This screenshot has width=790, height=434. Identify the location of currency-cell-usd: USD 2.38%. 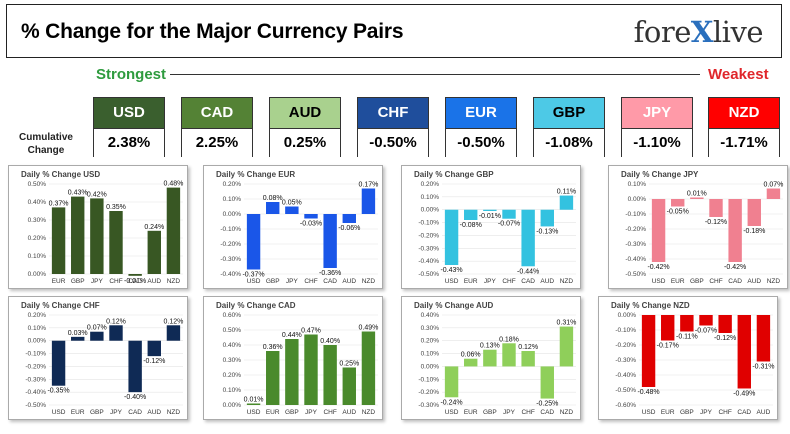
(129, 127).